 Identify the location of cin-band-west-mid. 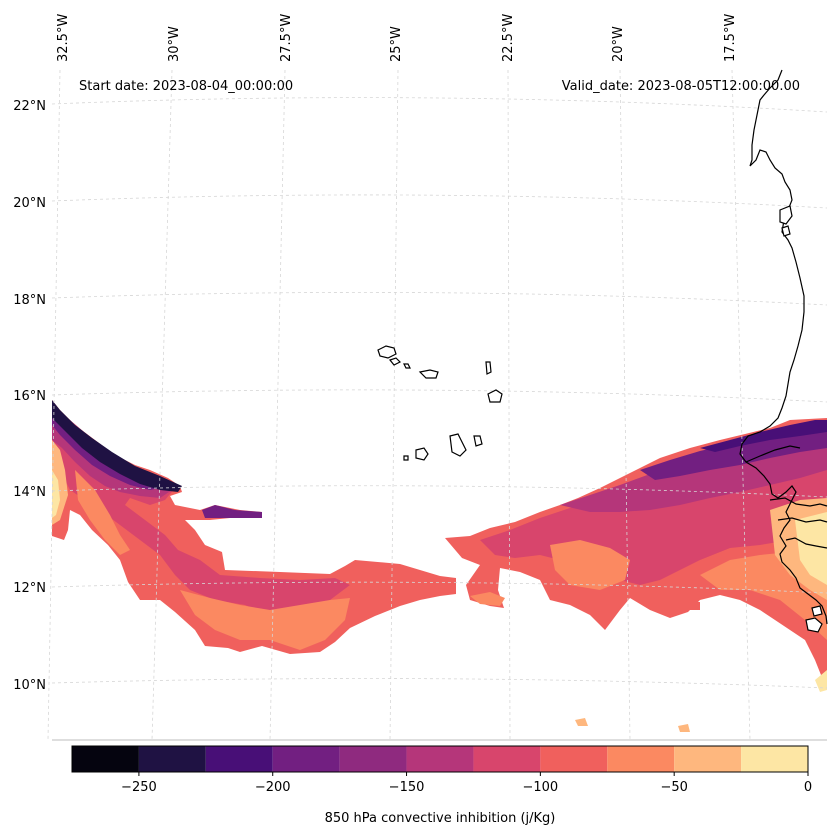
(201, 510).